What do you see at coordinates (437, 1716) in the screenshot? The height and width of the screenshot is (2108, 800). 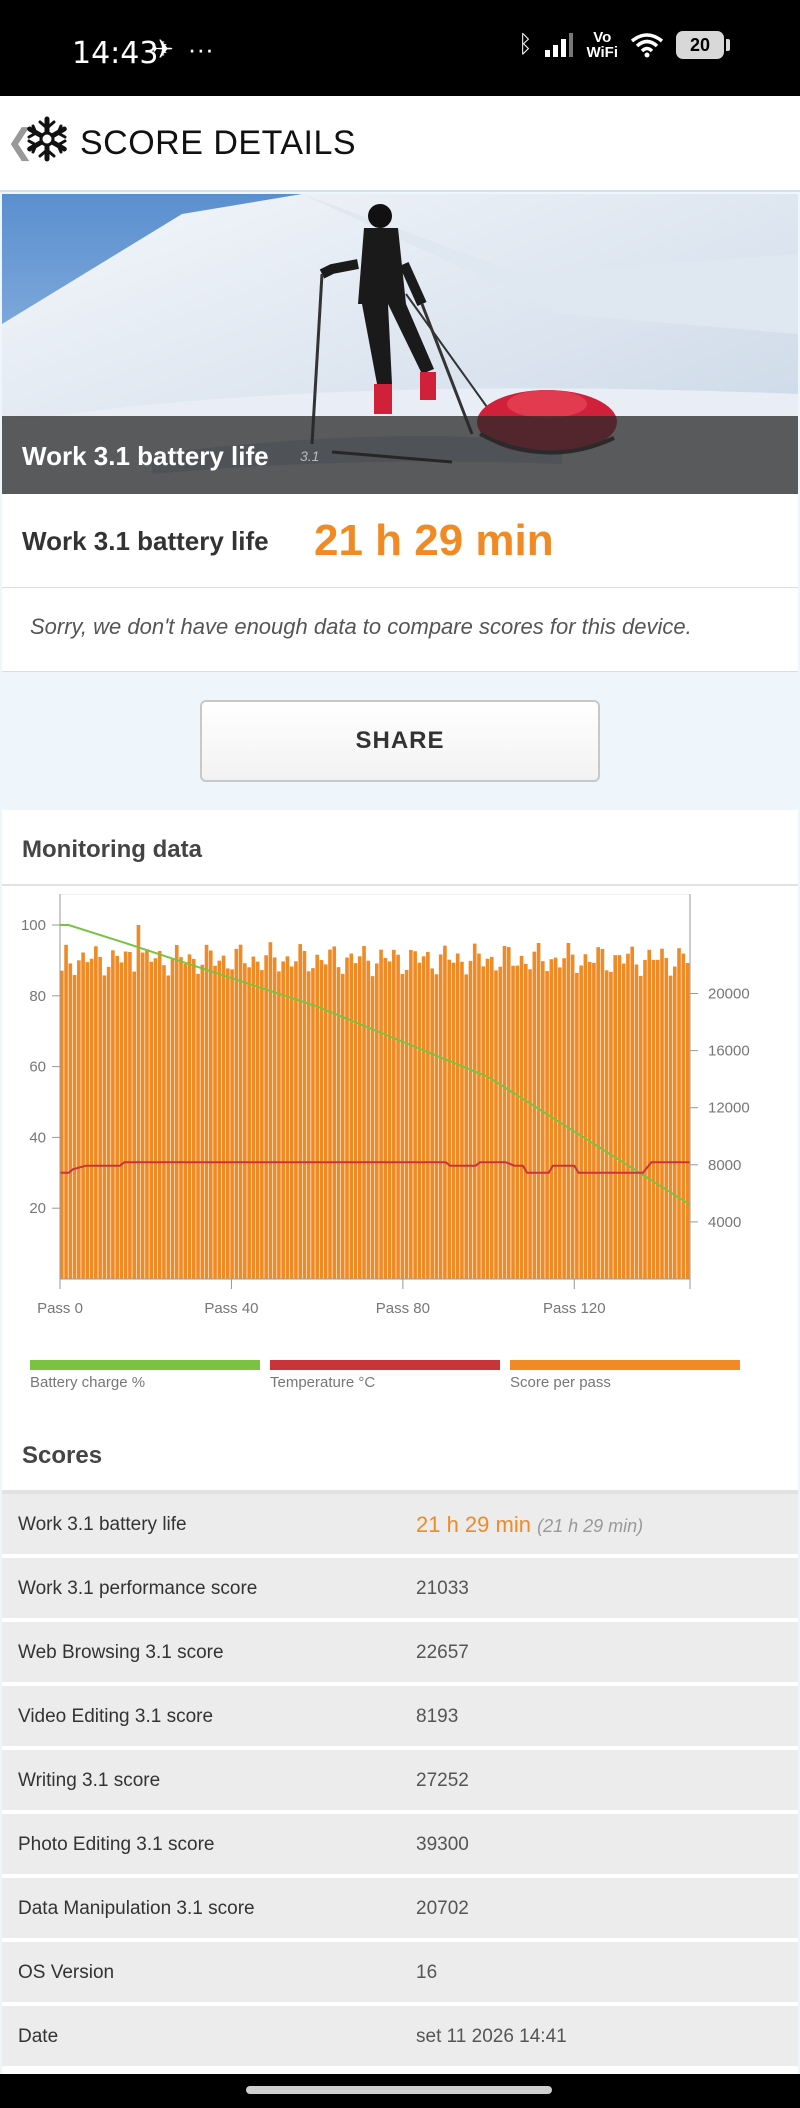 I see `score-value: 8193` at bounding box center [437, 1716].